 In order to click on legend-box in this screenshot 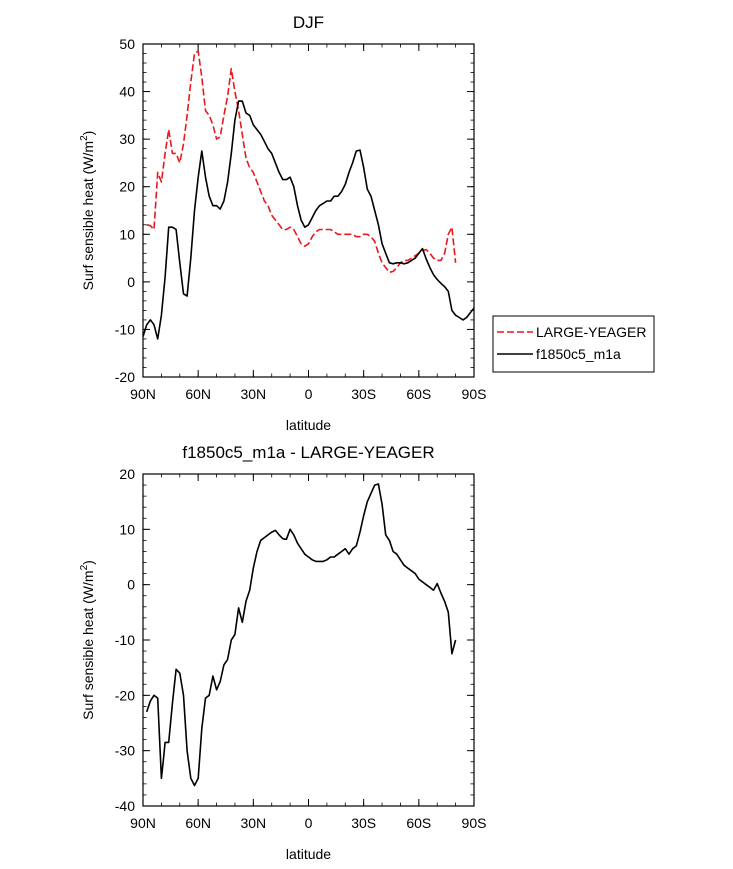, I will do `click(573, 344)`.